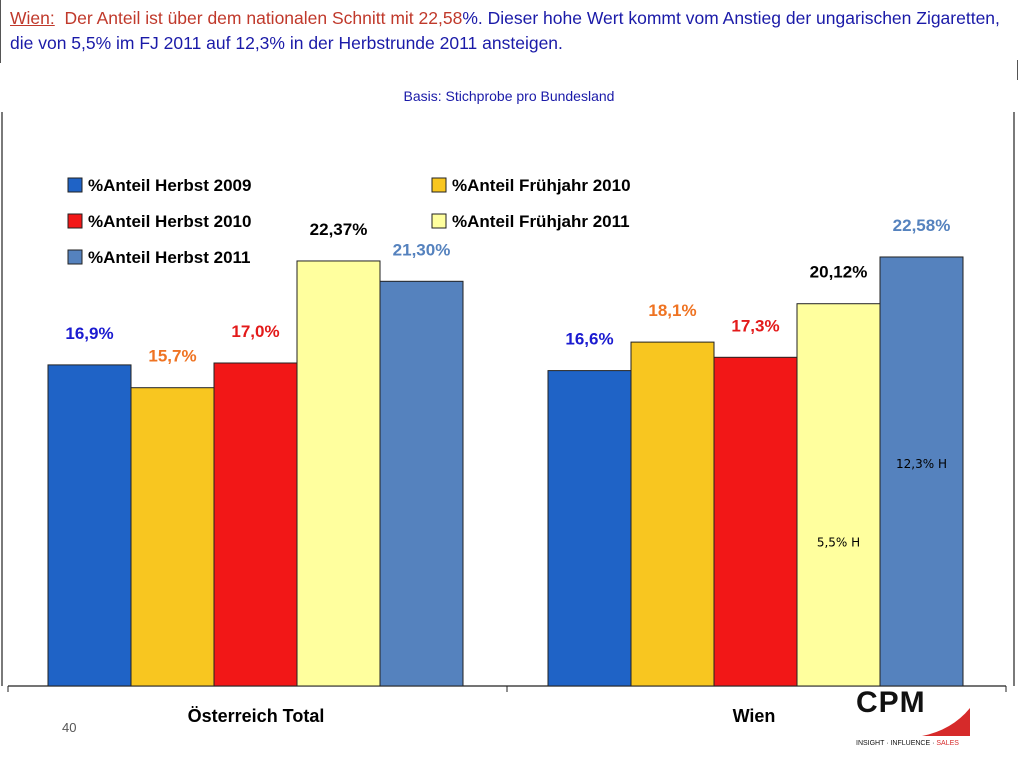 Image resolution: width=1018 pixels, height=759 pixels. I want to click on data-label: 17,0%, so click(255, 331).